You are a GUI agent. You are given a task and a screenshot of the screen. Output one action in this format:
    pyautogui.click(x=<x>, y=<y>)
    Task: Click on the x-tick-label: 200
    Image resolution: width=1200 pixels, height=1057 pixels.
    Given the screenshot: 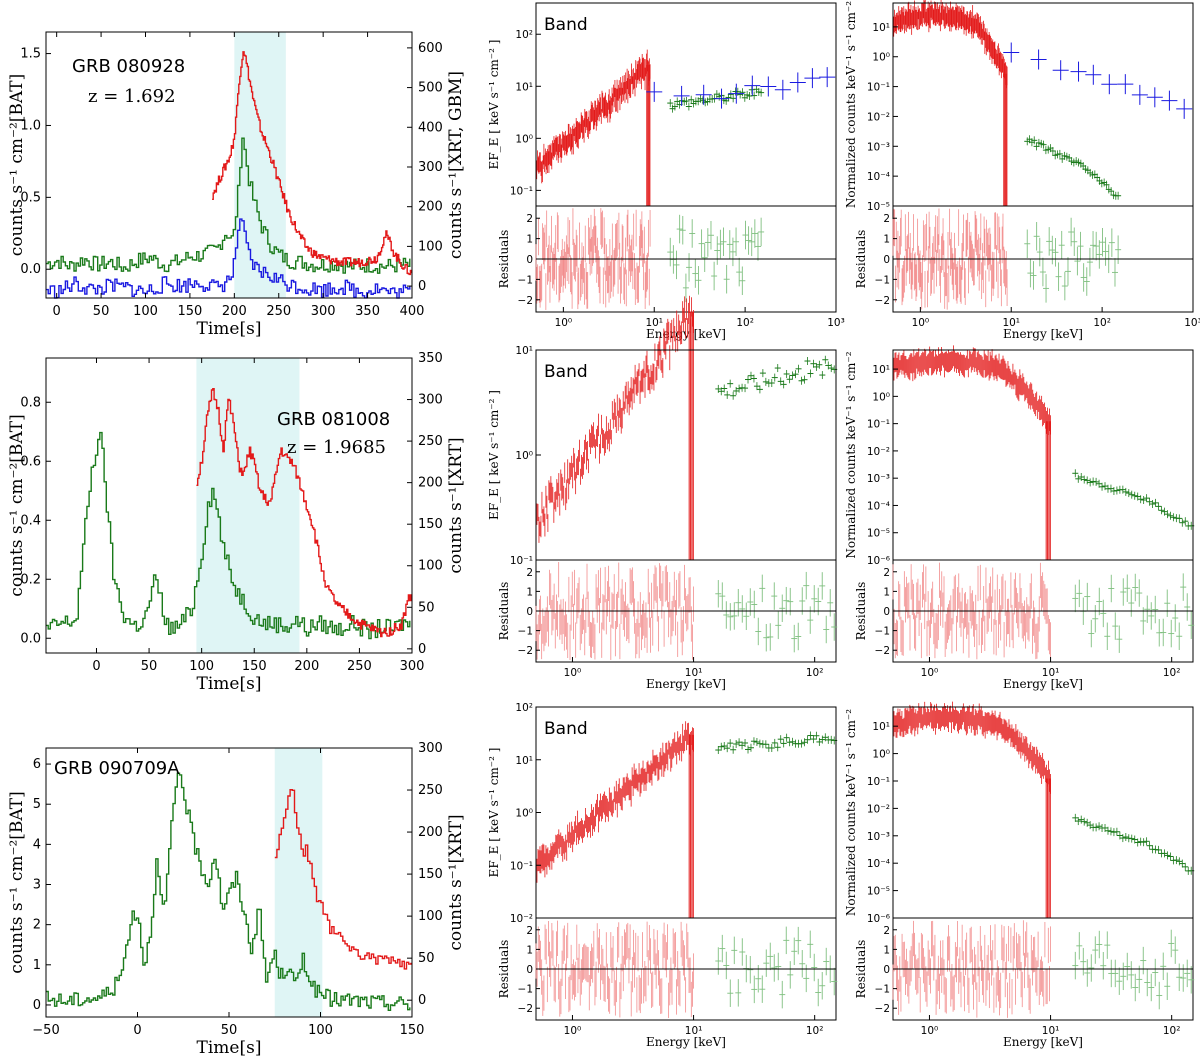 What is the action you would take?
    pyautogui.click(x=234, y=311)
    